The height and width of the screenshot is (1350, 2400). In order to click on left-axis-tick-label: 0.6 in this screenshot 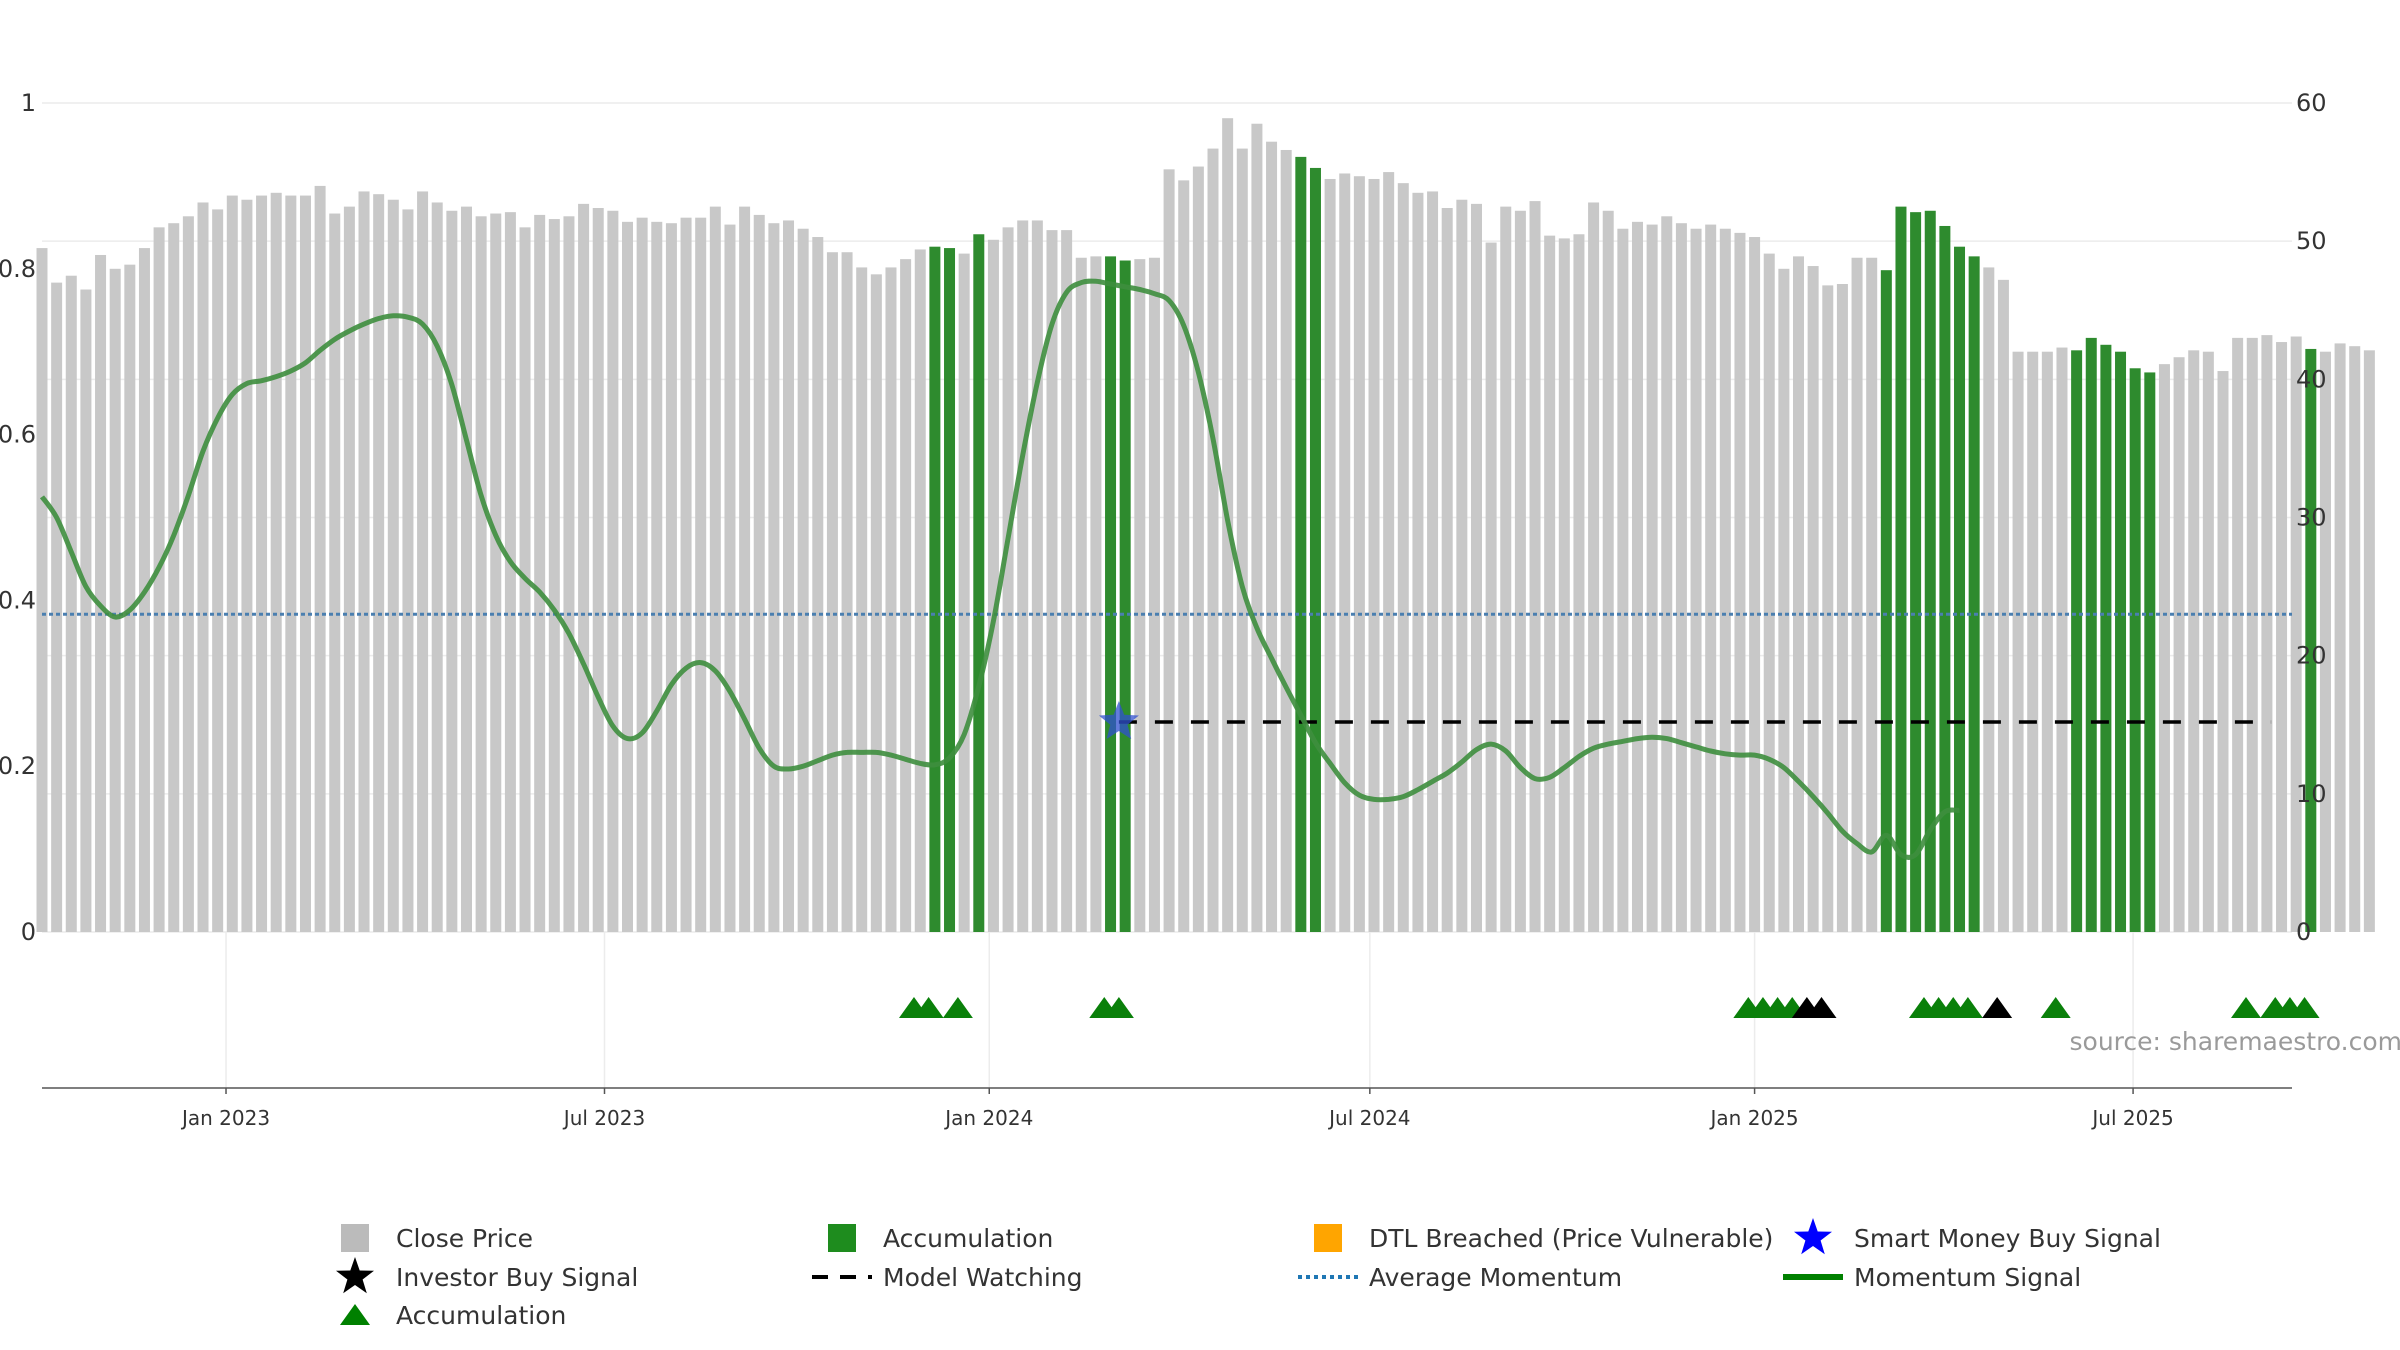, I will do `click(18, 435)`.